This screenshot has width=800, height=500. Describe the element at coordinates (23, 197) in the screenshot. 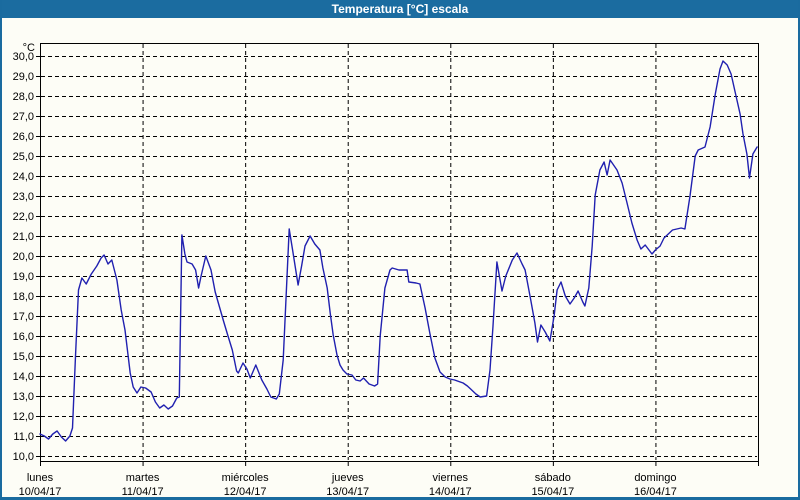

I see `y-tick-label: 23,0` at that location.